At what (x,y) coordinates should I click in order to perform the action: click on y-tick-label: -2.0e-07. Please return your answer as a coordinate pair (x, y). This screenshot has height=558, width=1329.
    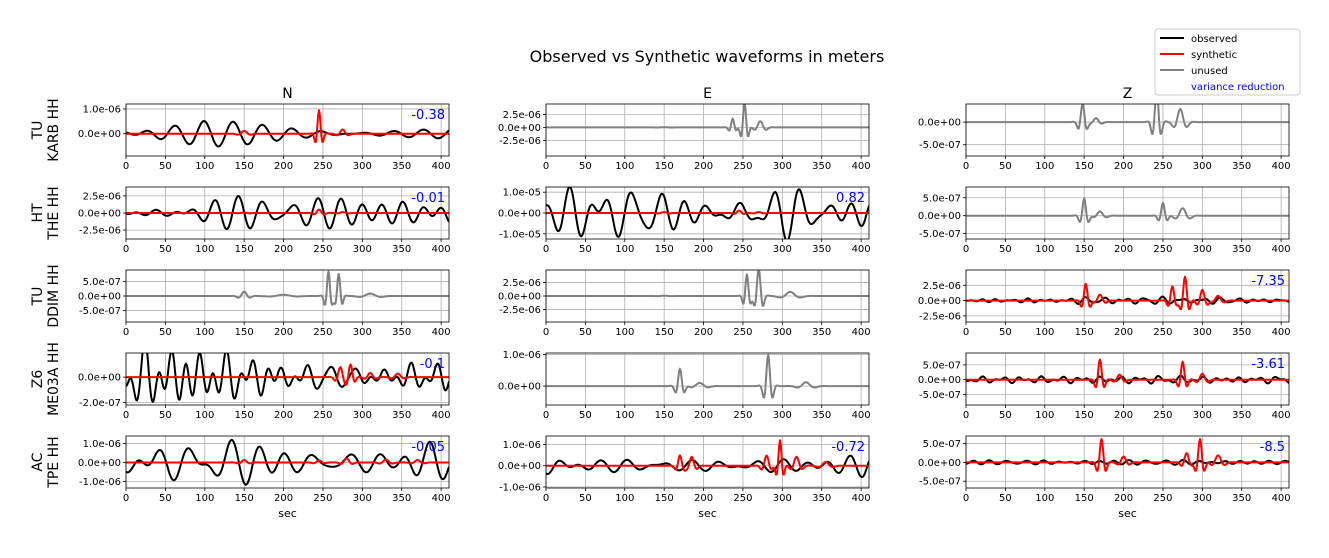
    Looking at the image, I should click on (100, 403).